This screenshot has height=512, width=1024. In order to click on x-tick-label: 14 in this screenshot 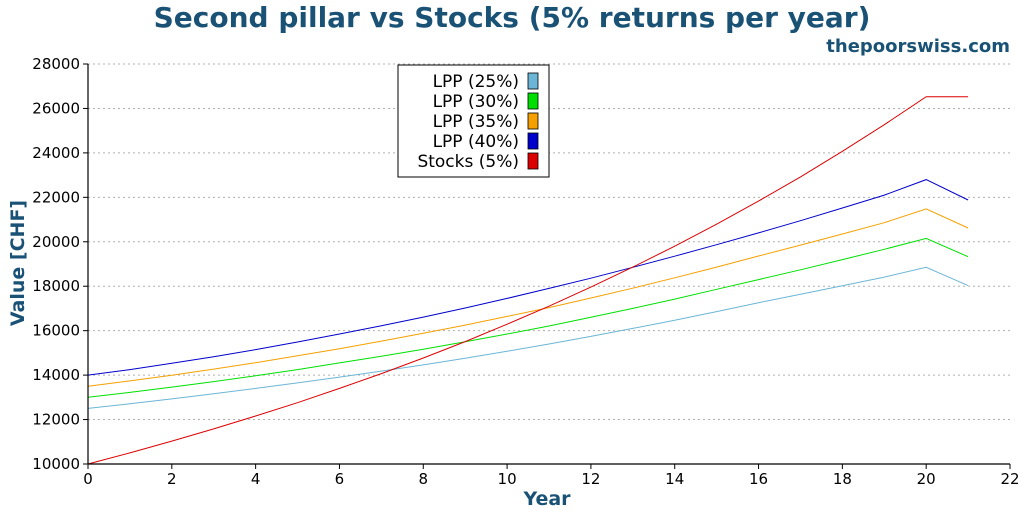, I will do `click(674, 479)`.